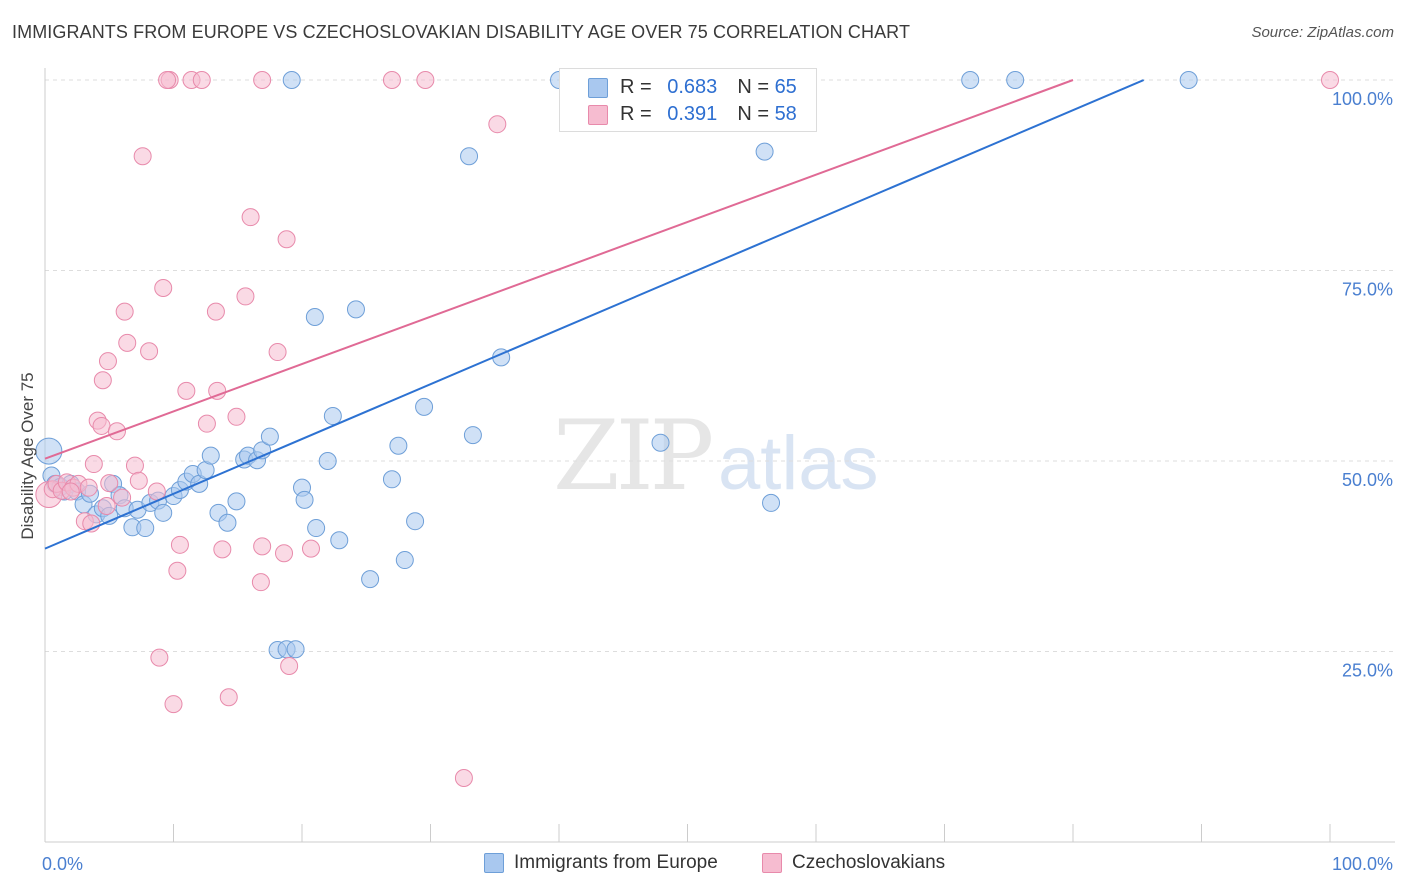 The width and height of the screenshot is (1406, 892). Describe the element at coordinates (27, 456) in the screenshot. I see `y-axis-label: Disability Age Over 75` at that location.